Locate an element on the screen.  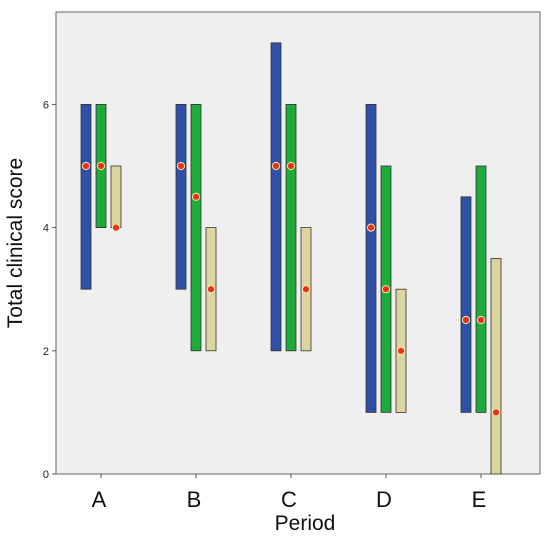
y-tick-label: 6 is located at coordinates (46, 105).